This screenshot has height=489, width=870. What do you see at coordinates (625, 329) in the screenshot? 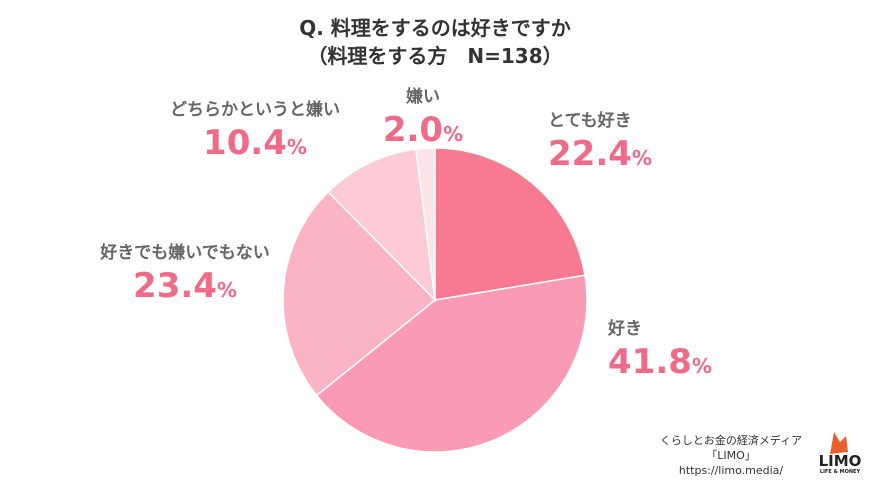
I see `label-name: 好き` at bounding box center [625, 329].